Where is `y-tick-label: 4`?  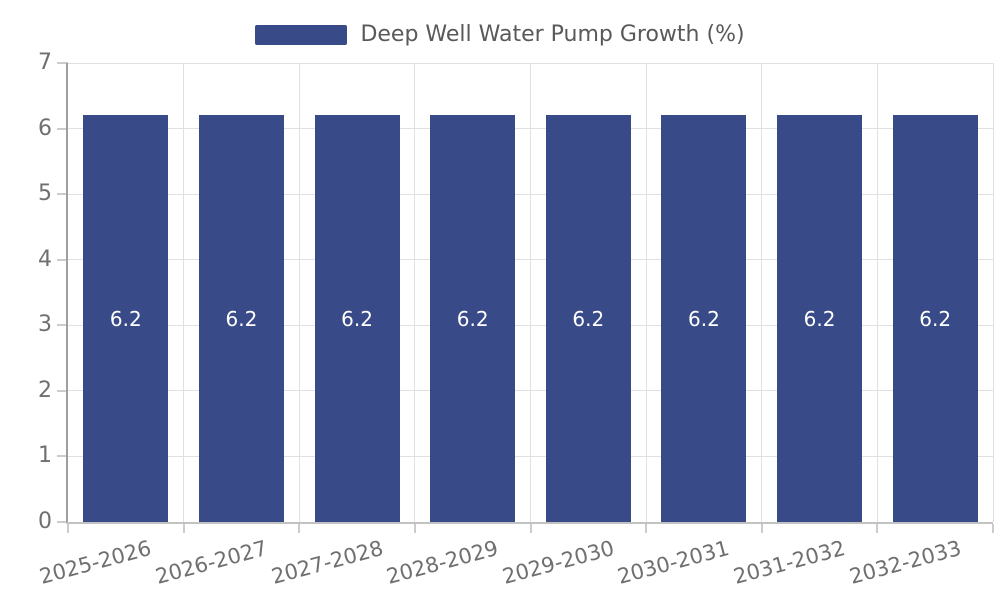
y-tick-label: 4 is located at coordinates (45, 259).